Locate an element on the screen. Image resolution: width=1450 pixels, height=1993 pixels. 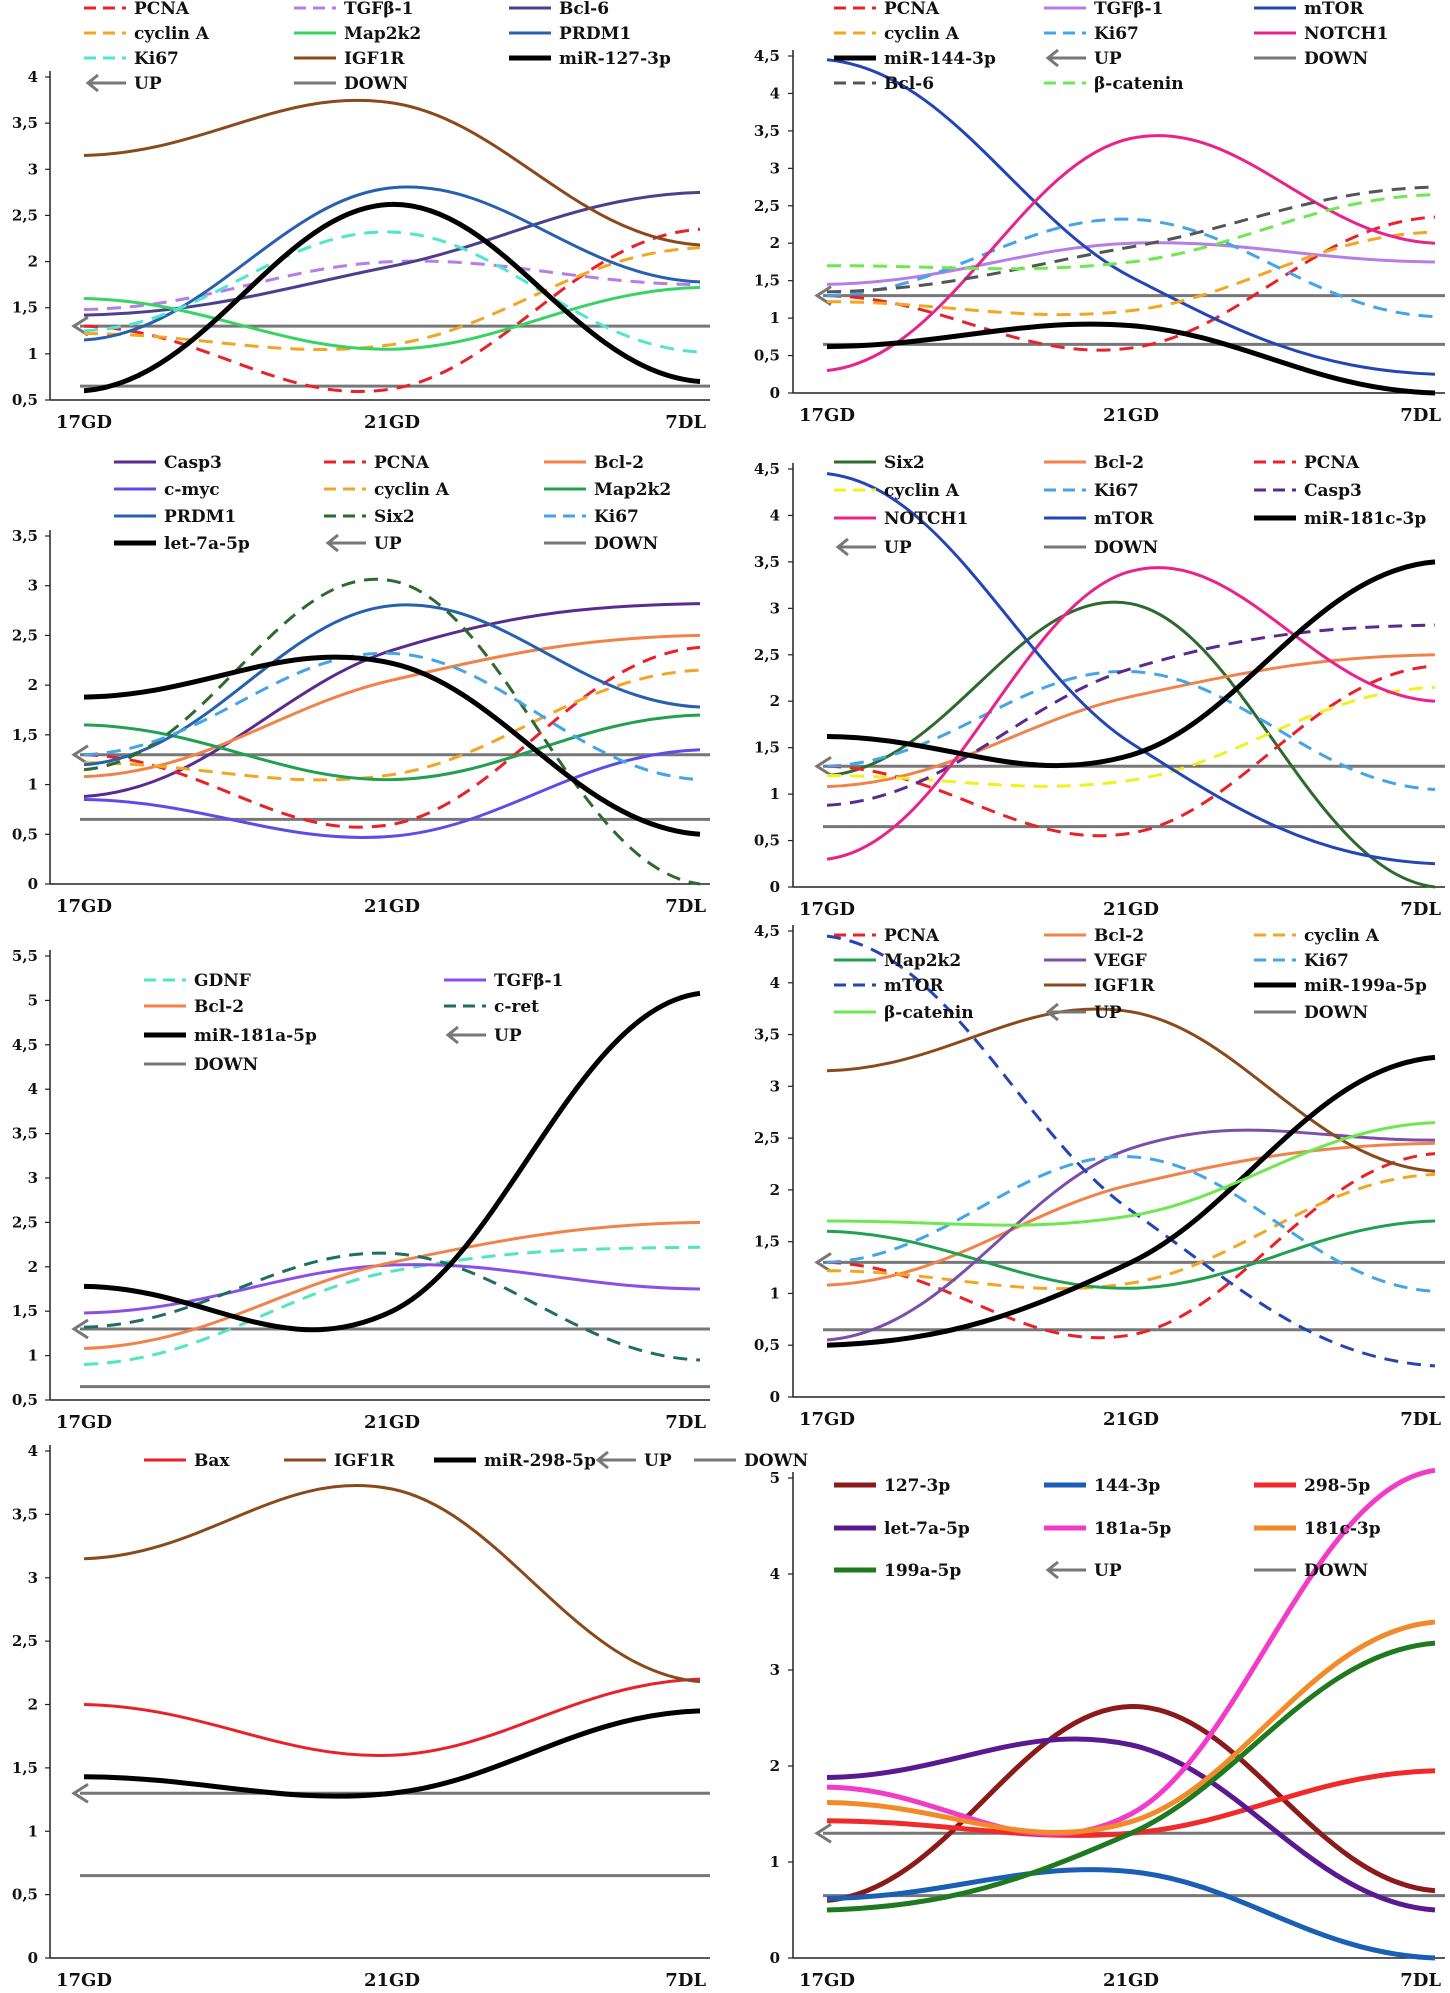
legend-item-mir-181c-3p: miR-181c-3p is located at coordinates (1340, 519).